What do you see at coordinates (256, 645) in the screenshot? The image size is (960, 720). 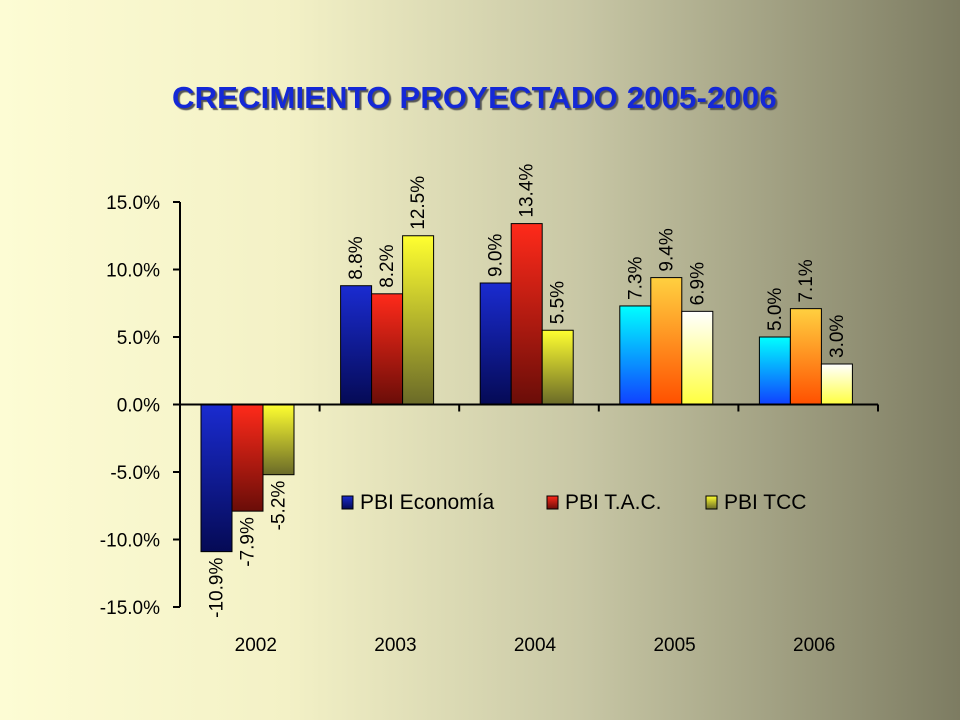 I see `x-tick-label: 2002` at bounding box center [256, 645].